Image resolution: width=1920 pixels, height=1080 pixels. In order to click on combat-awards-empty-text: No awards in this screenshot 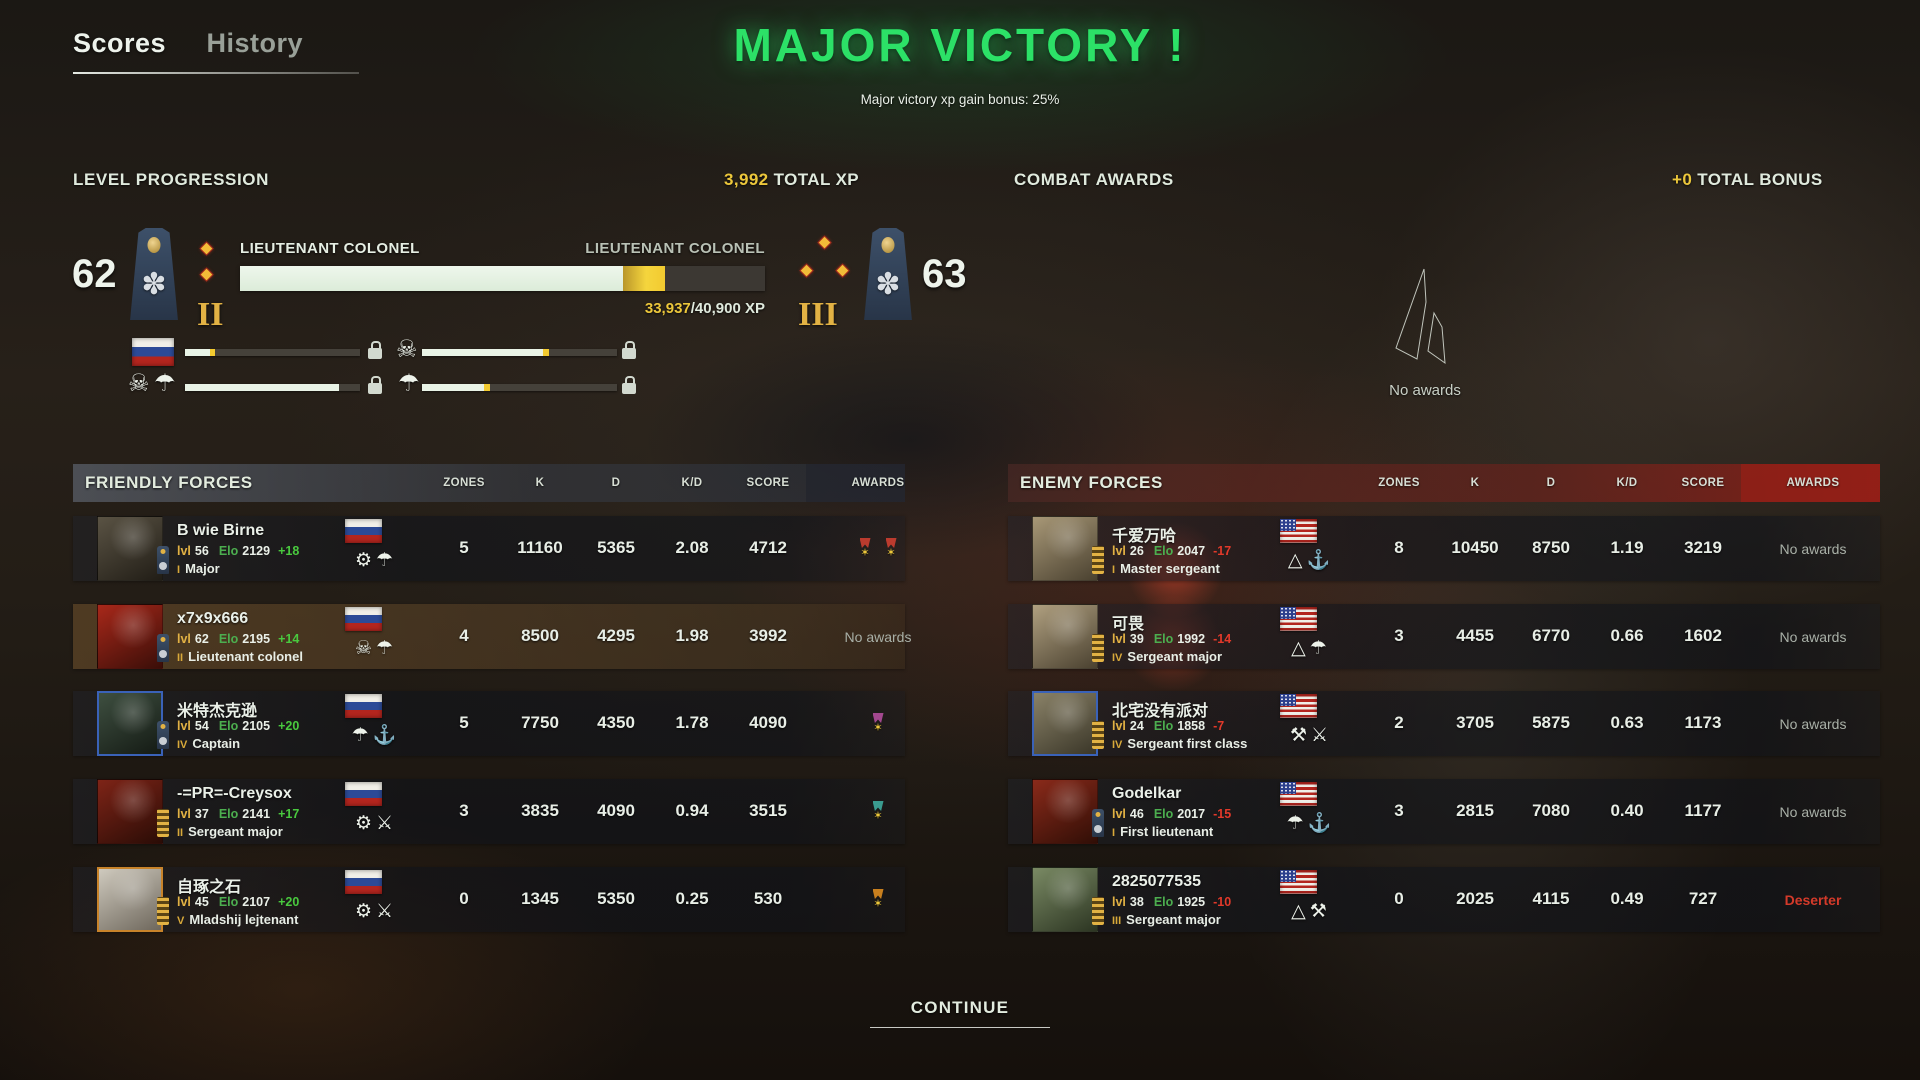, I will do `click(1425, 390)`.